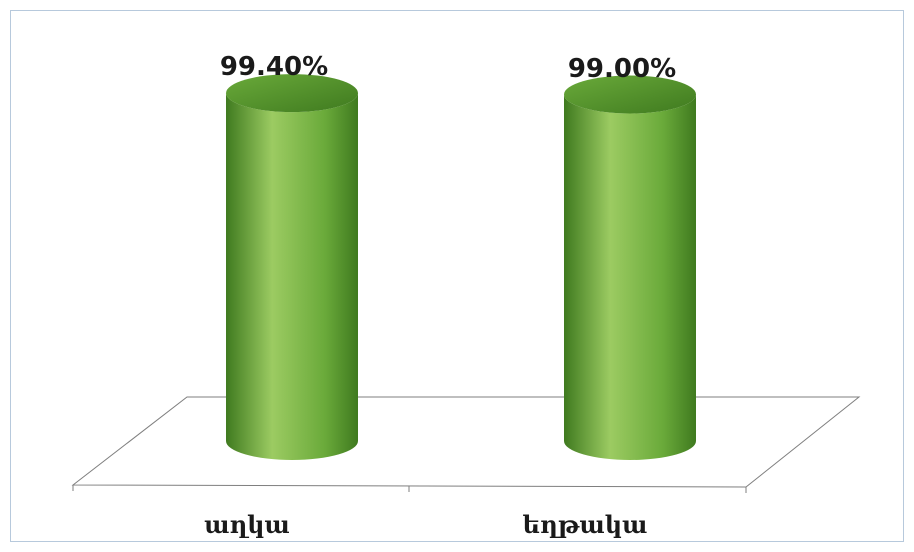 Image resolution: width=914 pixels, height=552 pixels. Describe the element at coordinates (247, 524) in the screenshot. I see `category-label-0: աղկա` at that location.